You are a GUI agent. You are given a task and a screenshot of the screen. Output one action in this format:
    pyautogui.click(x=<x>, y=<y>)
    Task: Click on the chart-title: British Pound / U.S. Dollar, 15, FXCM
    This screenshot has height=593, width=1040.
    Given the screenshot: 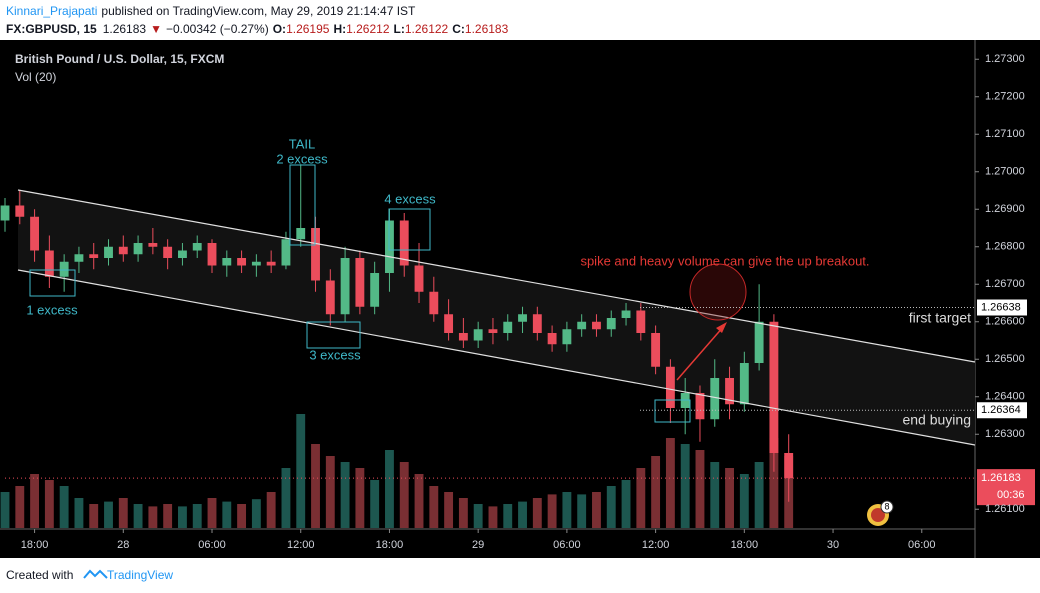 What is the action you would take?
    pyautogui.click(x=119, y=59)
    